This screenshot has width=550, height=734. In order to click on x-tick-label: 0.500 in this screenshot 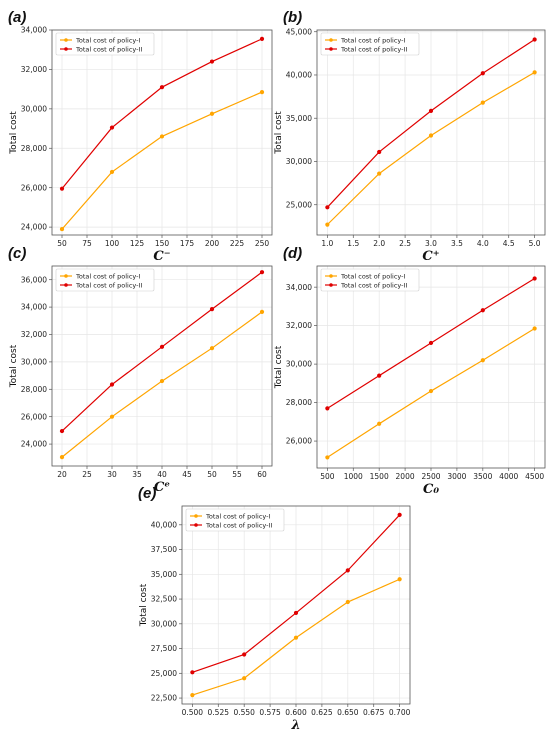, I will do `click(193, 712)`.